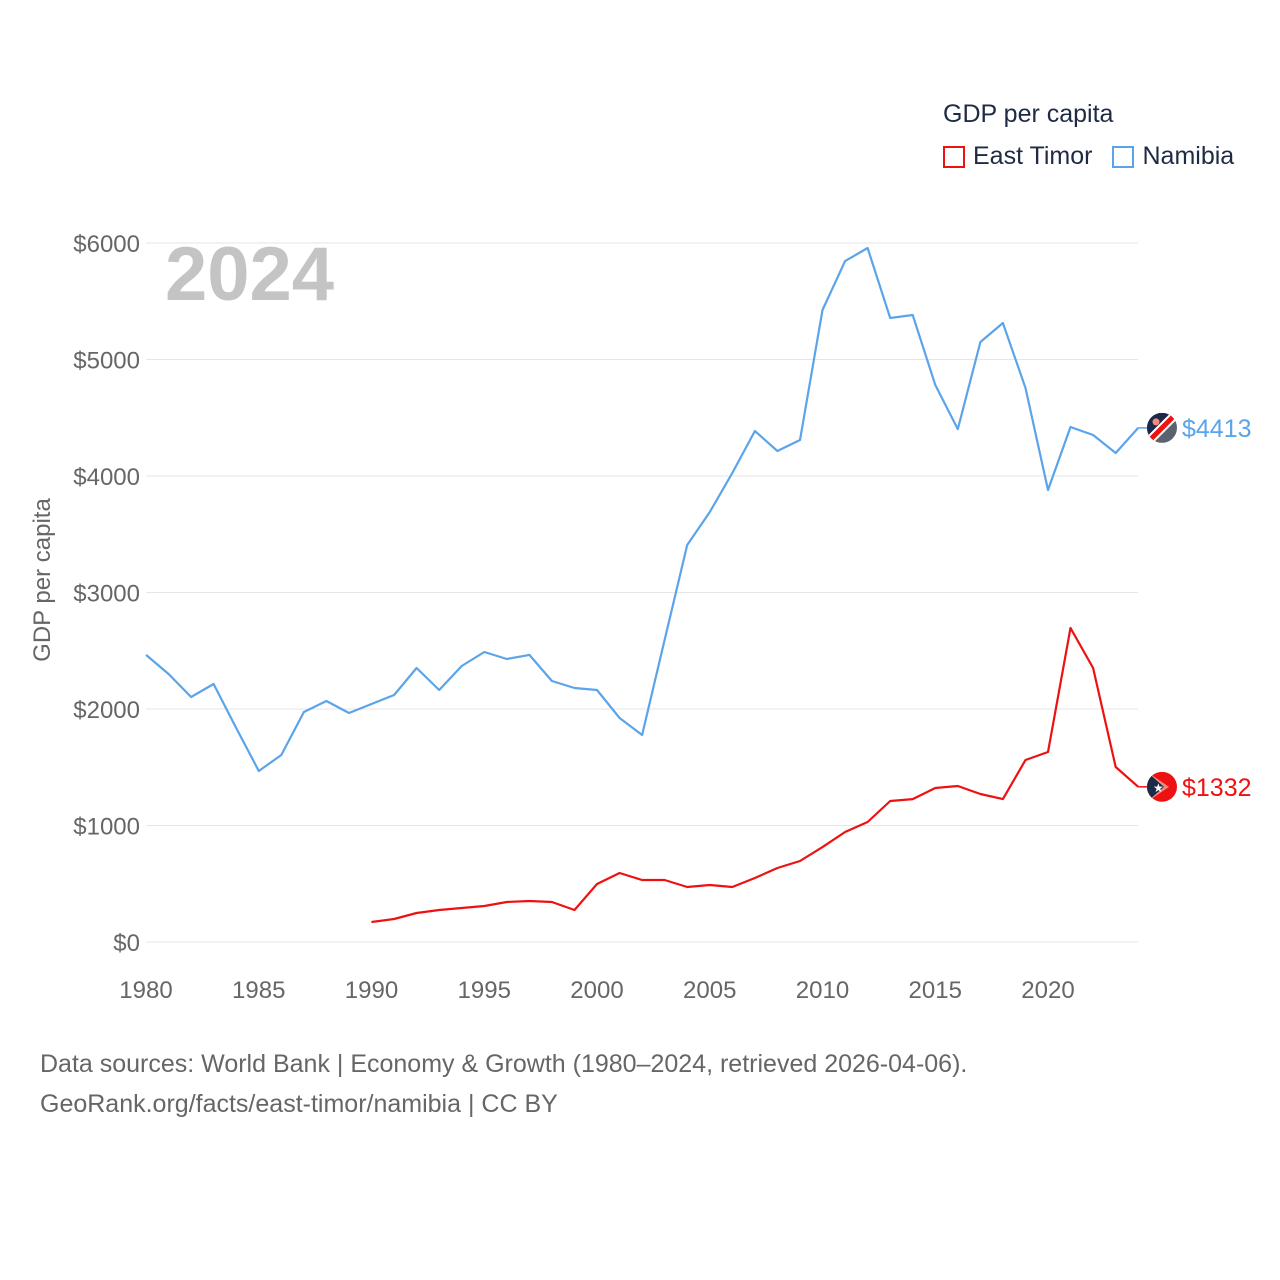 The image size is (1280, 1280). Describe the element at coordinates (1188, 156) in the screenshot. I see `legend-label: Namibia` at that location.